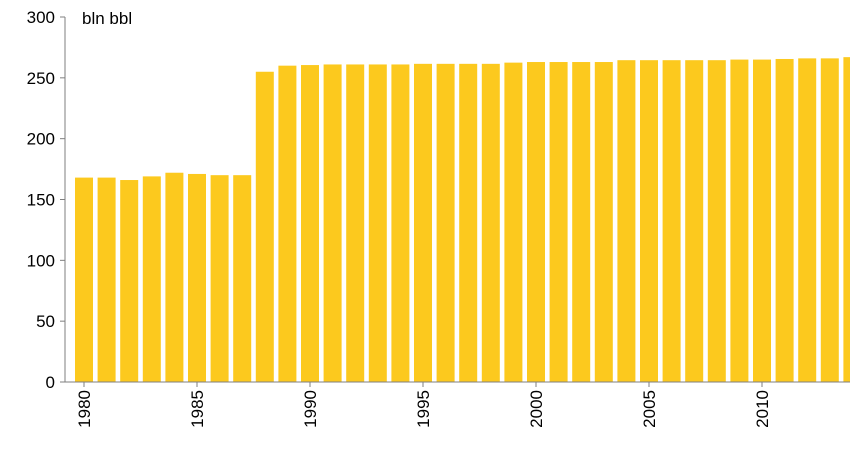  What do you see at coordinates (45, 321) in the screenshot?
I see `y-tick-label: 50` at bounding box center [45, 321].